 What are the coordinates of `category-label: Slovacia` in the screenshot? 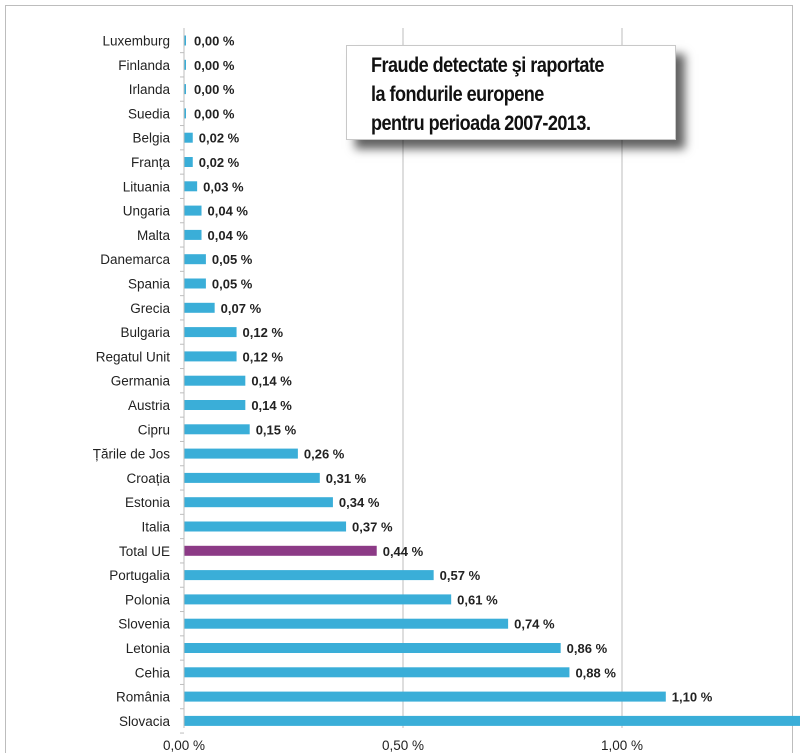 It's located at (145, 721).